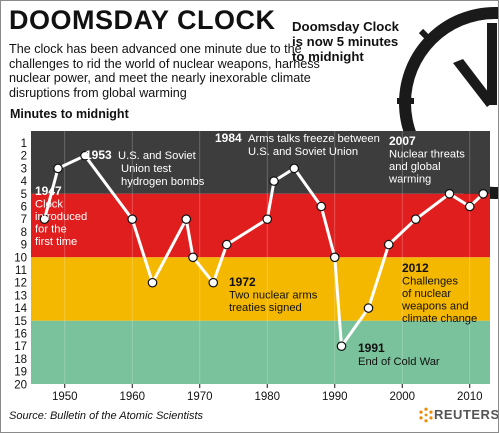  What do you see at coordinates (24, 182) in the screenshot?
I see `y-tick-label: 4` at bounding box center [24, 182].